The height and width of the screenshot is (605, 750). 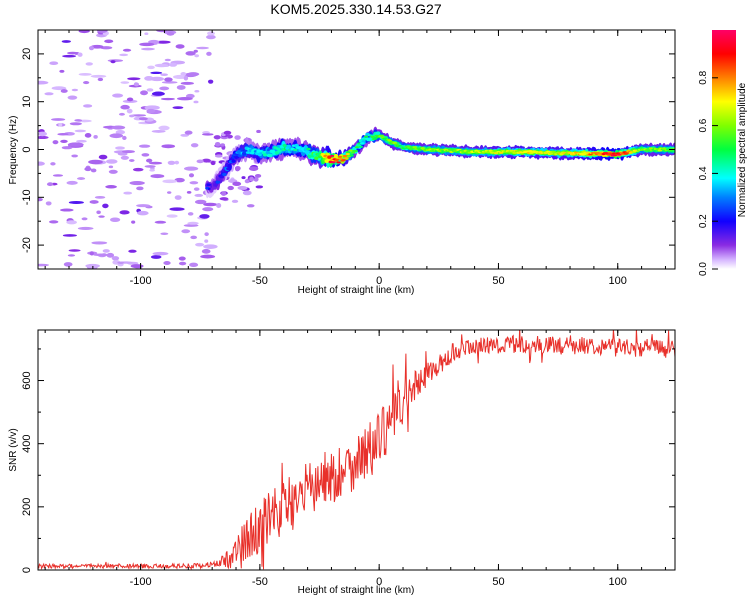 What do you see at coordinates (703, 269) in the screenshot?
I see `colorbar-tick-label: 0.0` at bounding box center [703, 269].